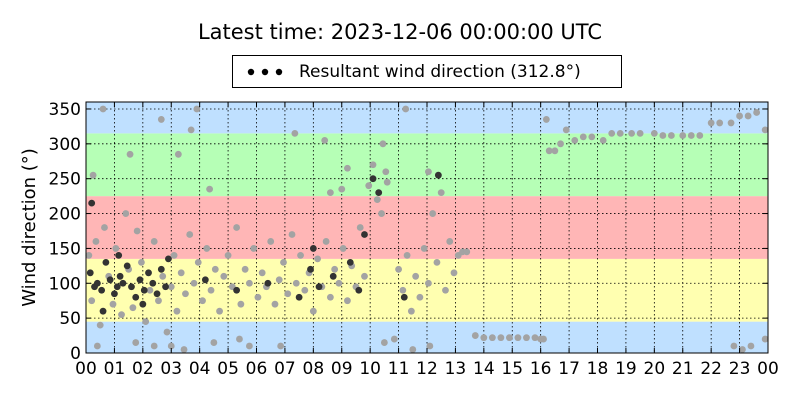 The width and height of the screenshot is (800, 400). I want to click on x-tick-label: 03, so click(171, 369).